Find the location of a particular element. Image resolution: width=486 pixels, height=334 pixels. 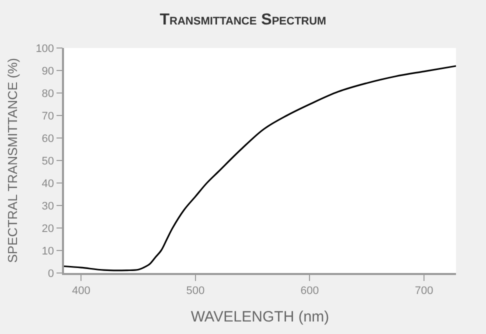

y-tick-label: 20 is located at coordinates (48, 228).